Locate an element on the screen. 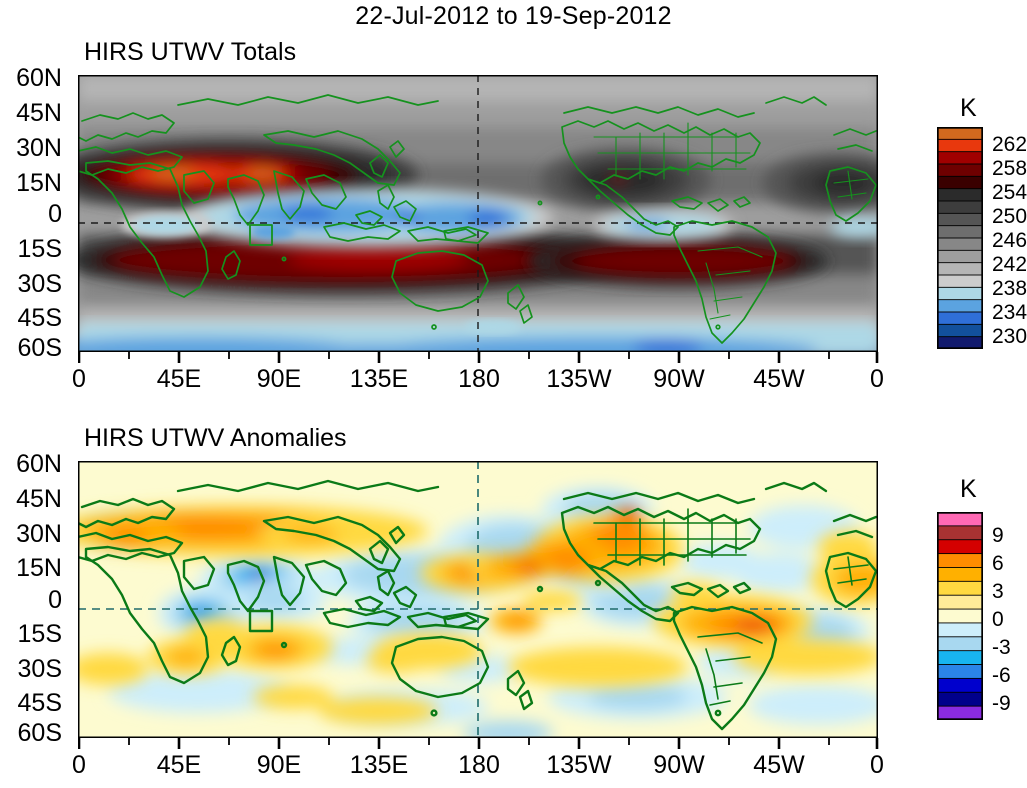 The height and width of the screenshot is (788, 1027). xlabel-135w-anom: 135W is located at coordinates (579, 765).